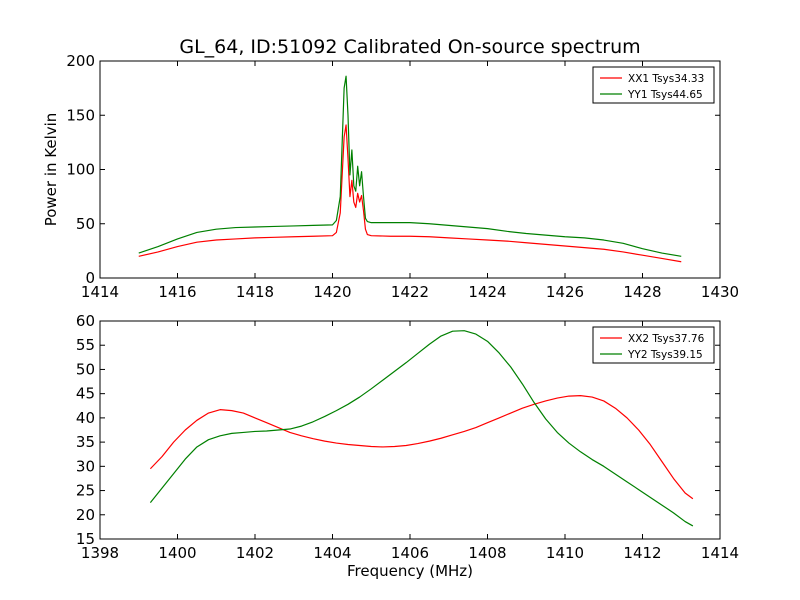  Describe the element at coordinates (665, 95) in the screenshot. I see `legend-entry: YY1 Tsys44.65` at that location.